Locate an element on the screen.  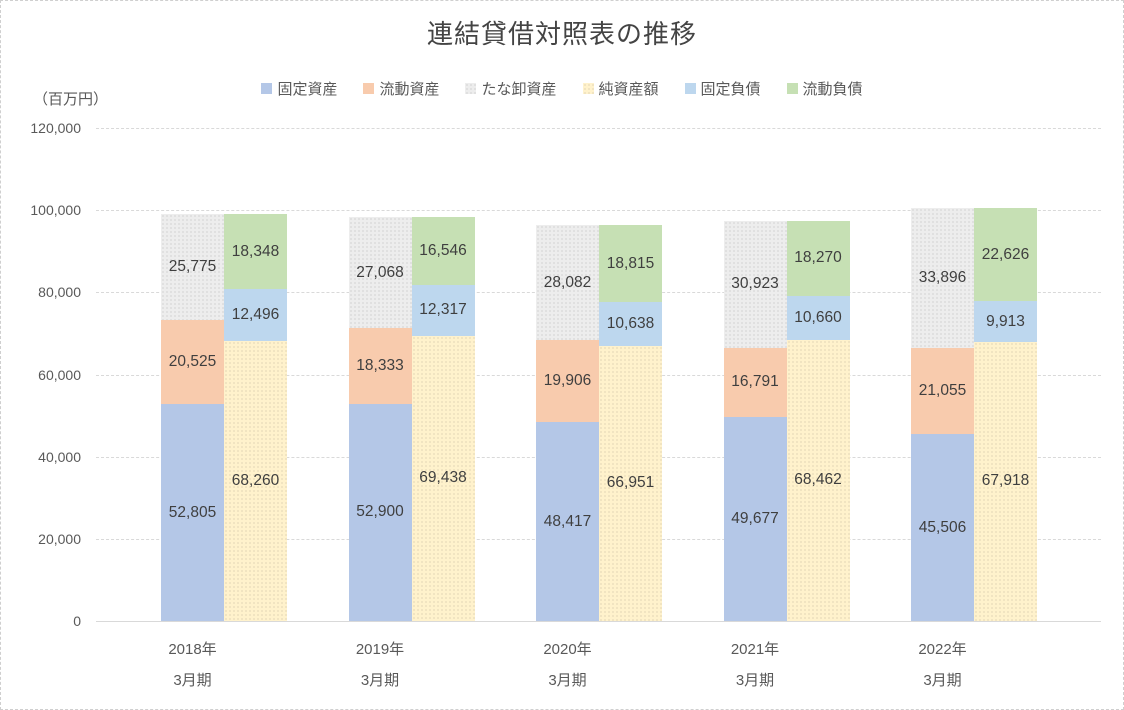
data-label-流動資産: 21,055 is located at coordinates (942, 390).